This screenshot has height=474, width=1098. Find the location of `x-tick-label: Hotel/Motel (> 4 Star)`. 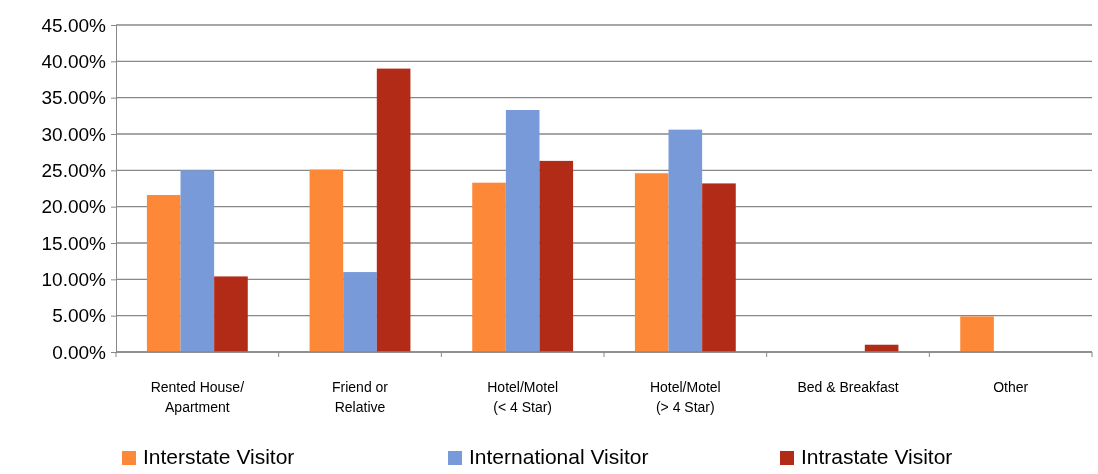

x-tick-label: Hotel/Motel (> 4 Star) is located at coordinates (685, 397).